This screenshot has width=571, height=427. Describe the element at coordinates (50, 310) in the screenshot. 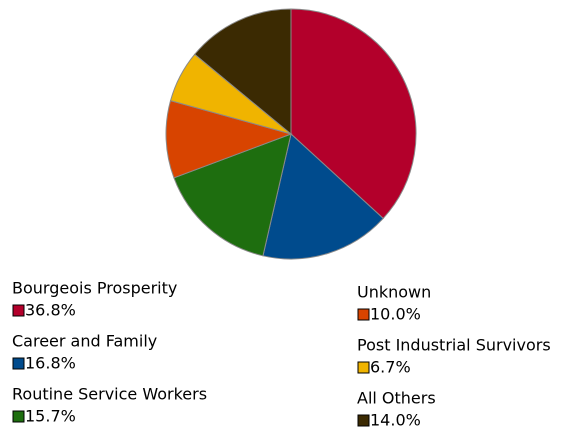

I see `legend-value: 36.8%` at that location.